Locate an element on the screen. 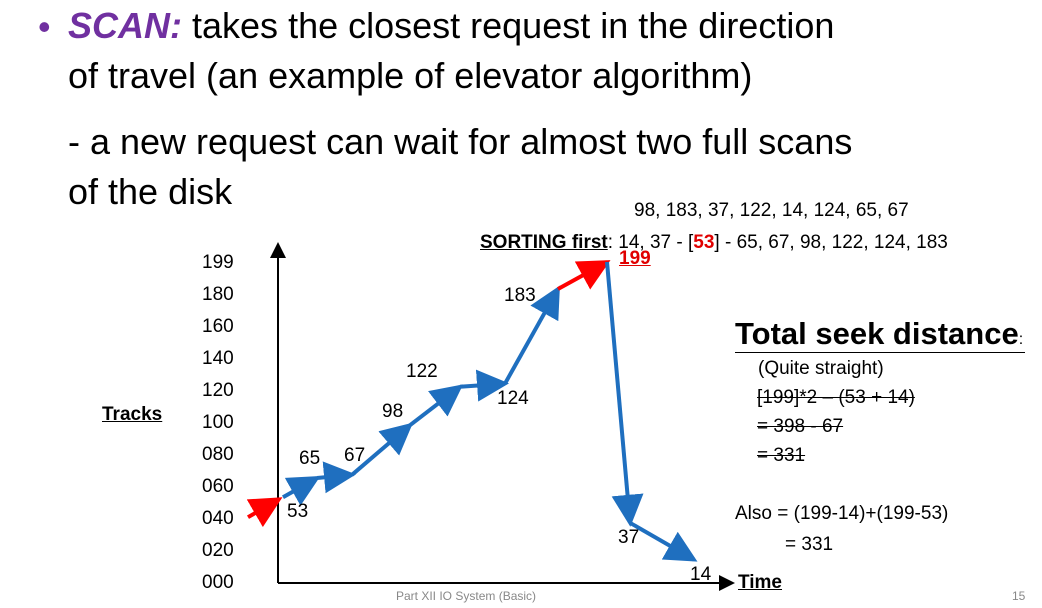 The width and height of the screenshot is (1042, 608). x-axis-label: Time is located at coordinates (760, 582).